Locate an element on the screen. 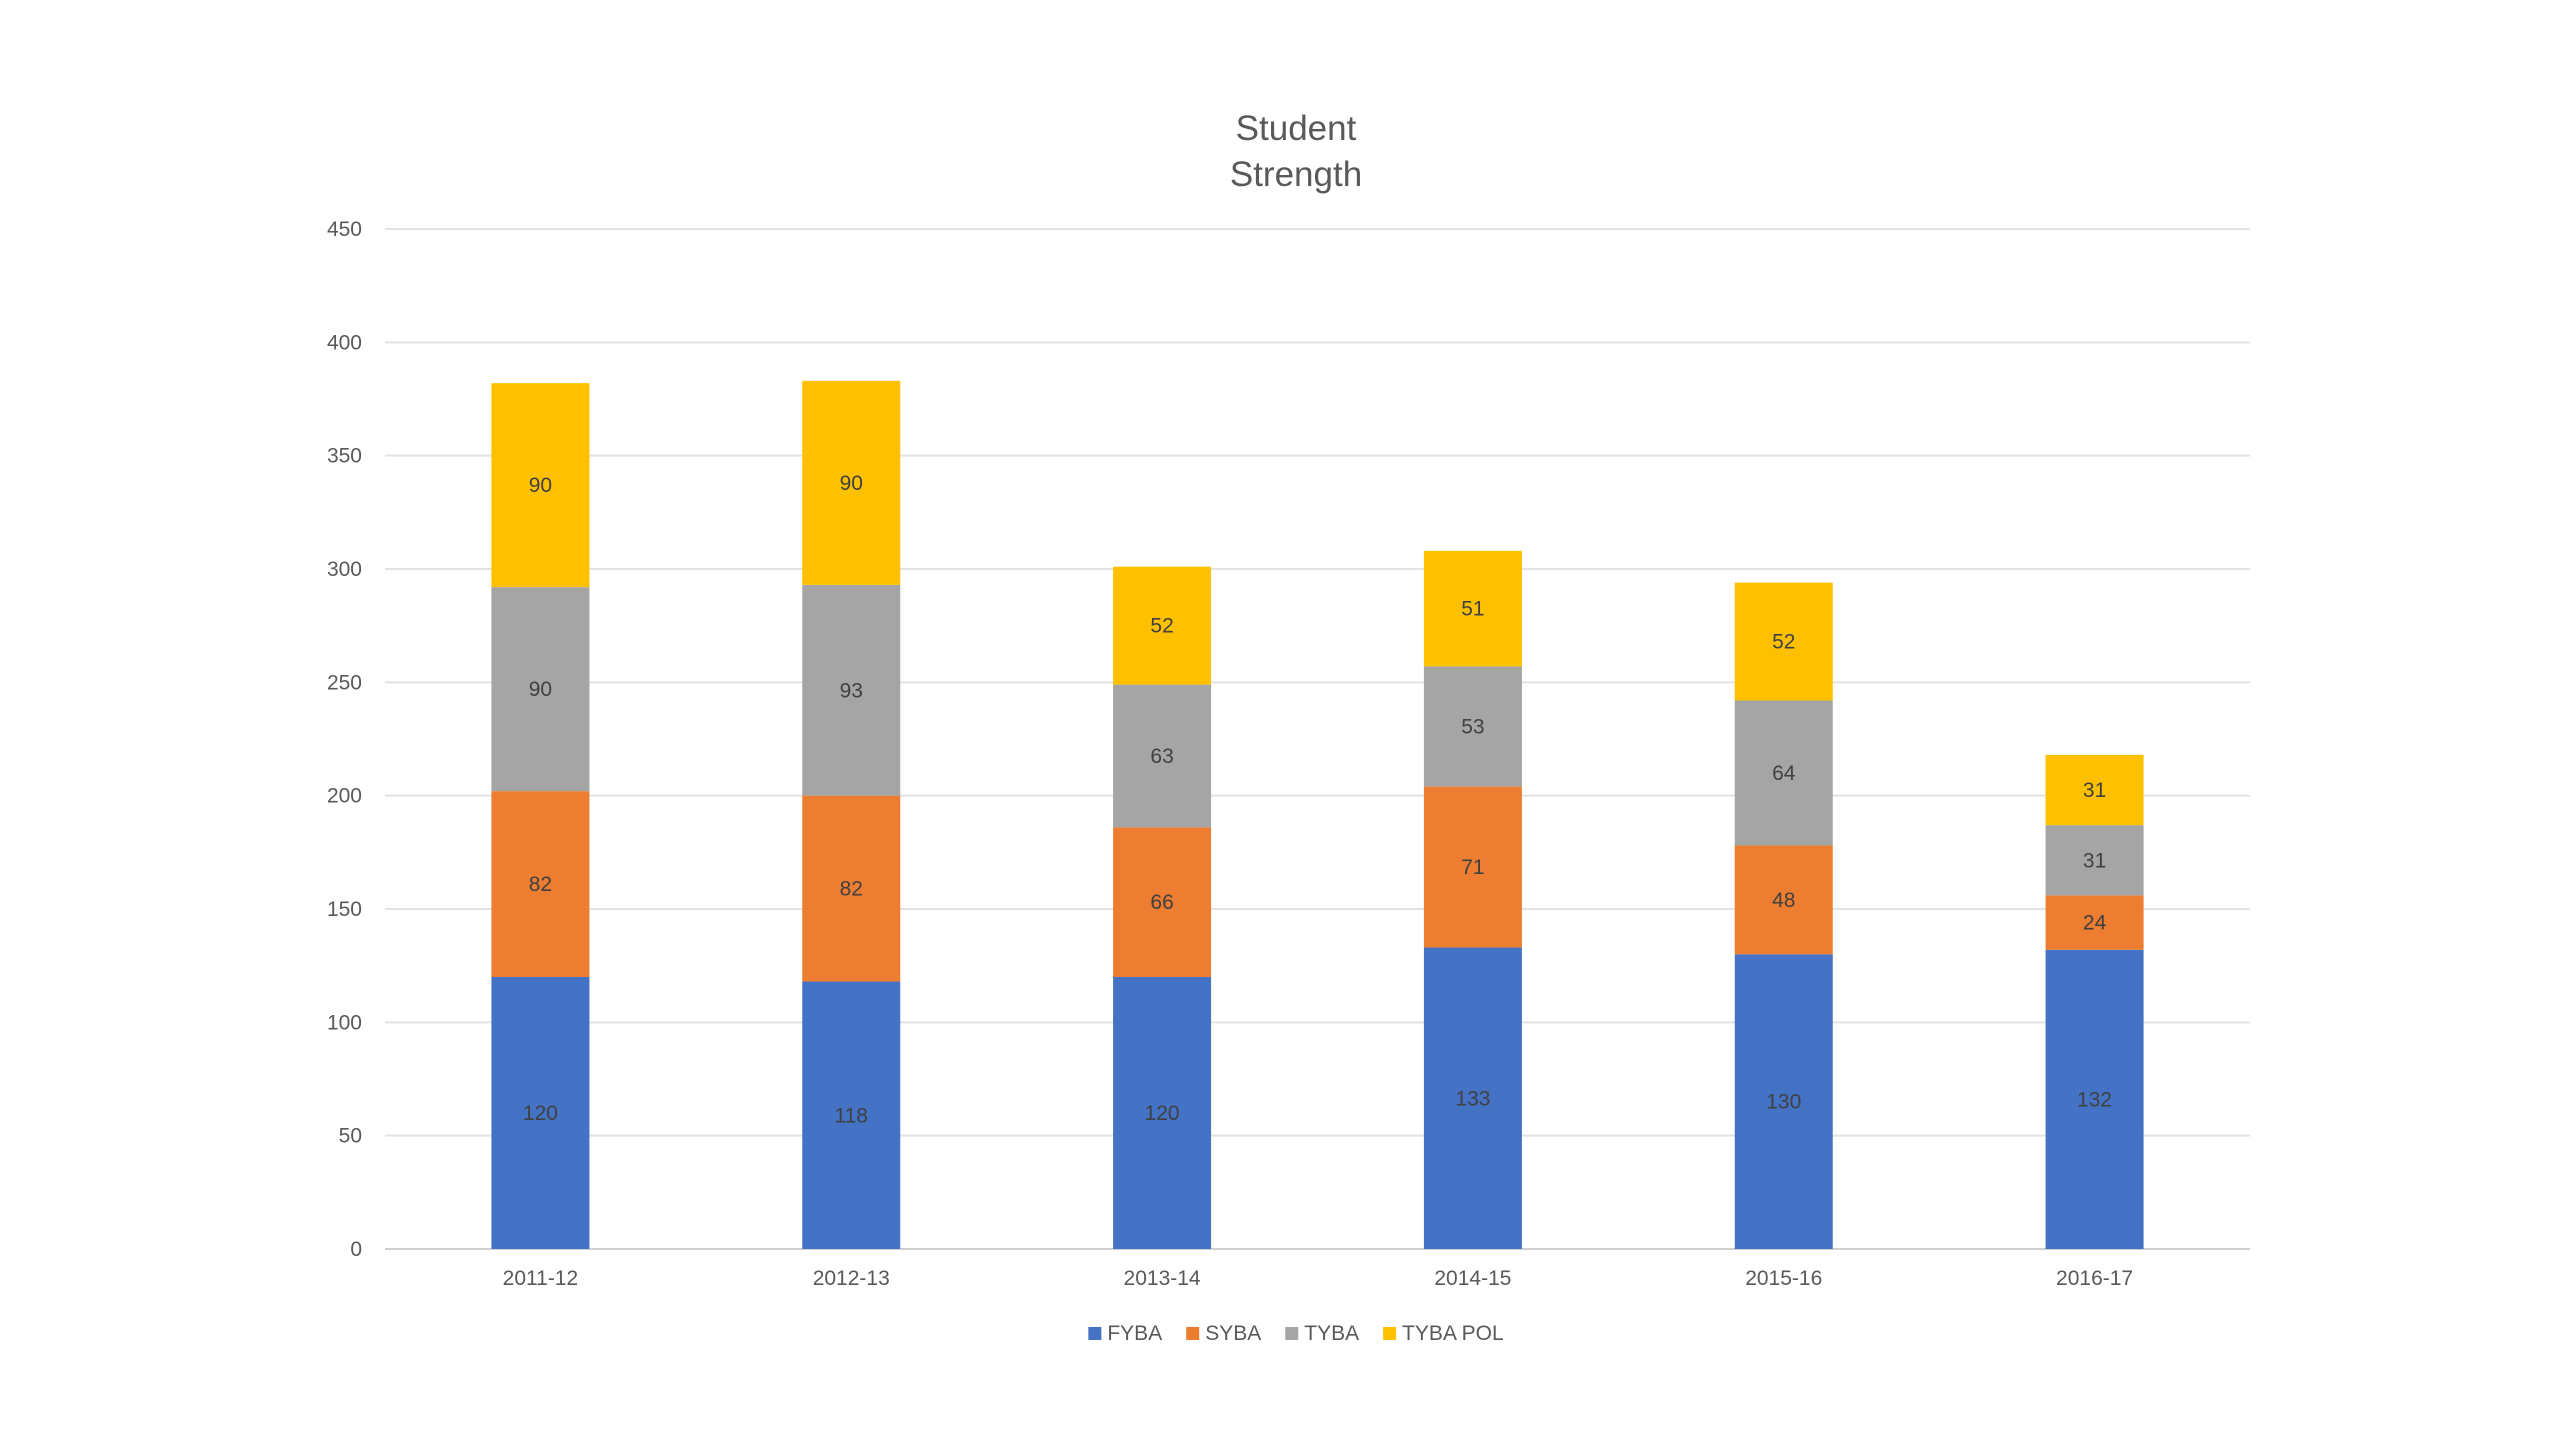  legend-label: TYBA POL is located at coordinates (1453, 1333).